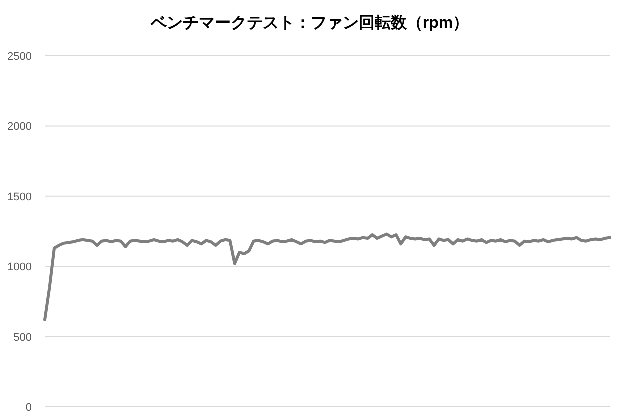 The width and height of the screenshot is (620, 420). I want to click on y-tick-label: 0, so click(29, 408).